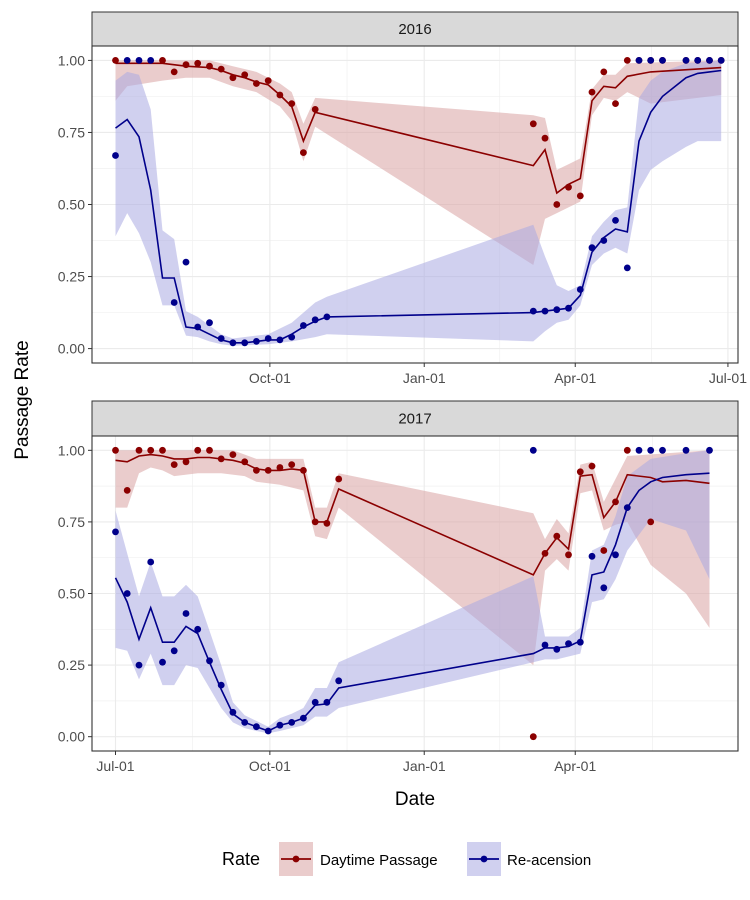  I want to click on legend-title: Rate, so click(241, 859).